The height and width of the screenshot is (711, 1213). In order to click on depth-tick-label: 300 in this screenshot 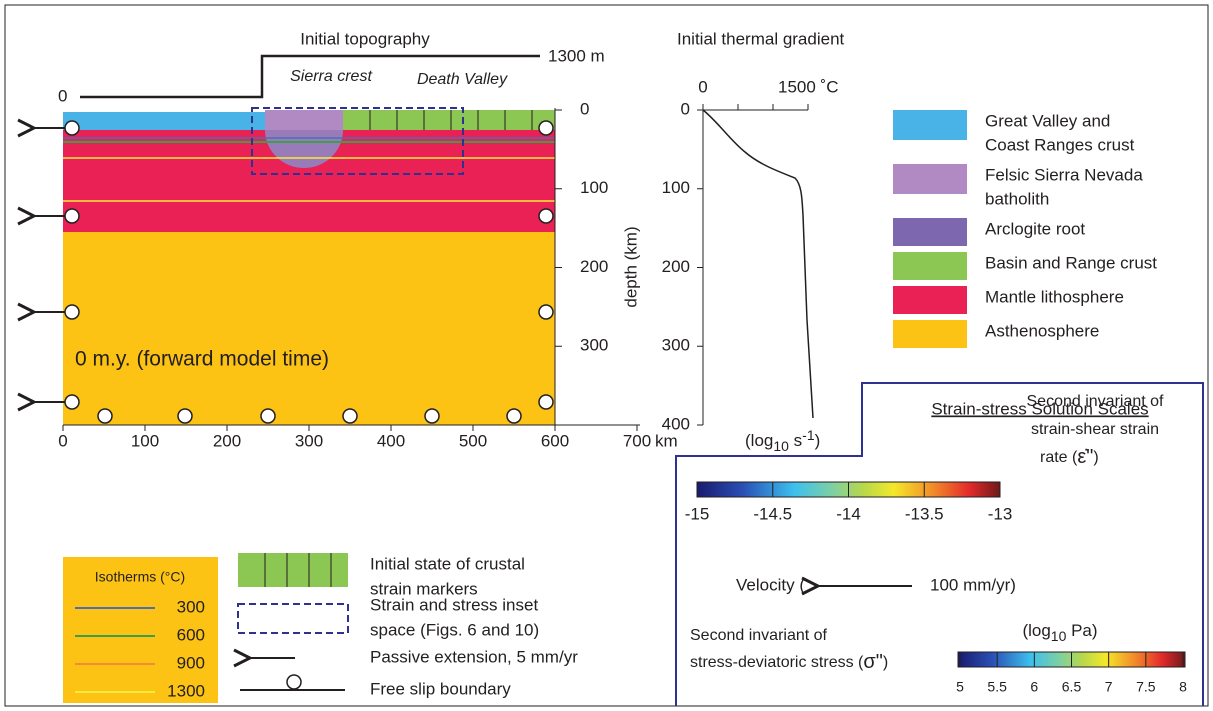, I will do `click(594, 345)`.